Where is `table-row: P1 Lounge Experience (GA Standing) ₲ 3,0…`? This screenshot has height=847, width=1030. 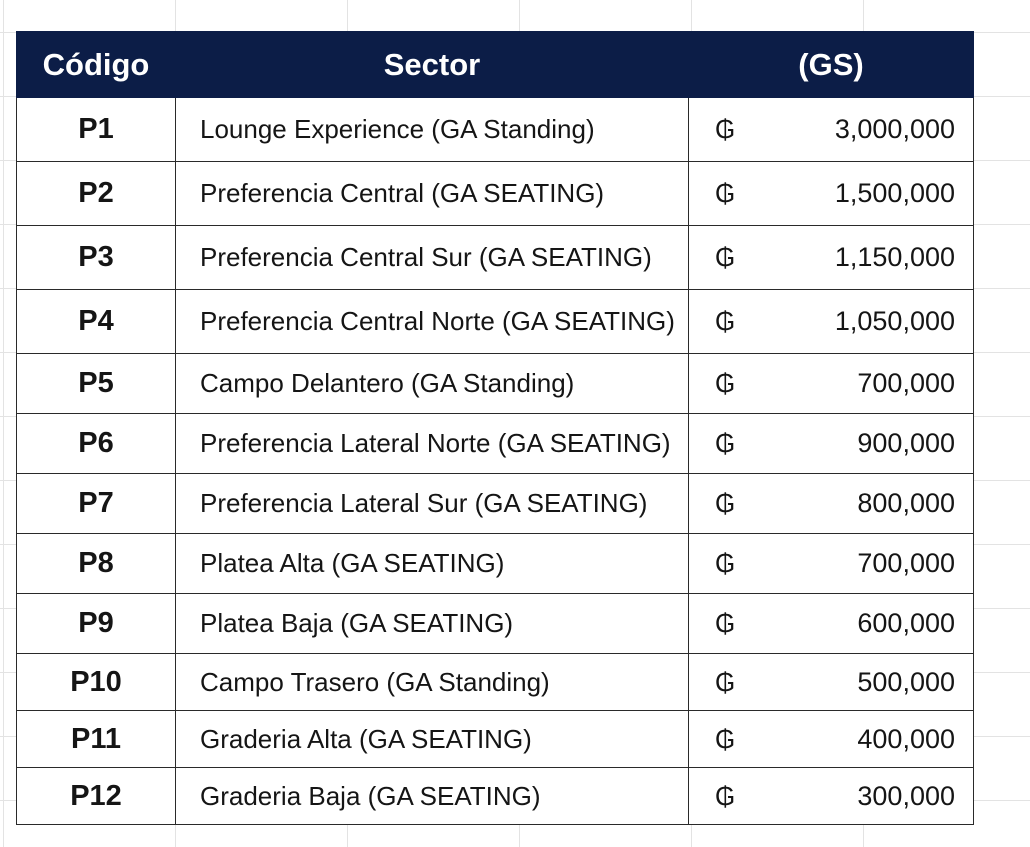
table-row: P1 Lounge Experience (GA Standing) ₲ 3,0… is located at coordinates (495, 129).